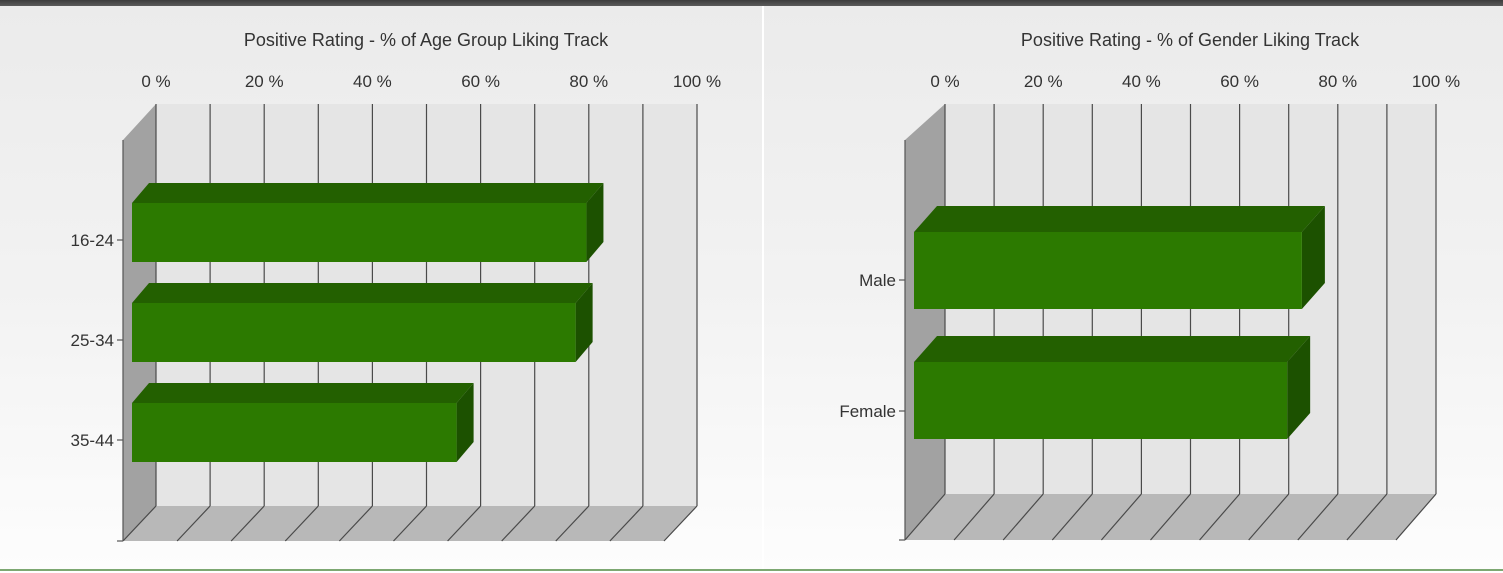  What do you see at coordinates (877, 280) in the screenshot?
I see `gender-category-label: Male` at bounding box center [877, 280].